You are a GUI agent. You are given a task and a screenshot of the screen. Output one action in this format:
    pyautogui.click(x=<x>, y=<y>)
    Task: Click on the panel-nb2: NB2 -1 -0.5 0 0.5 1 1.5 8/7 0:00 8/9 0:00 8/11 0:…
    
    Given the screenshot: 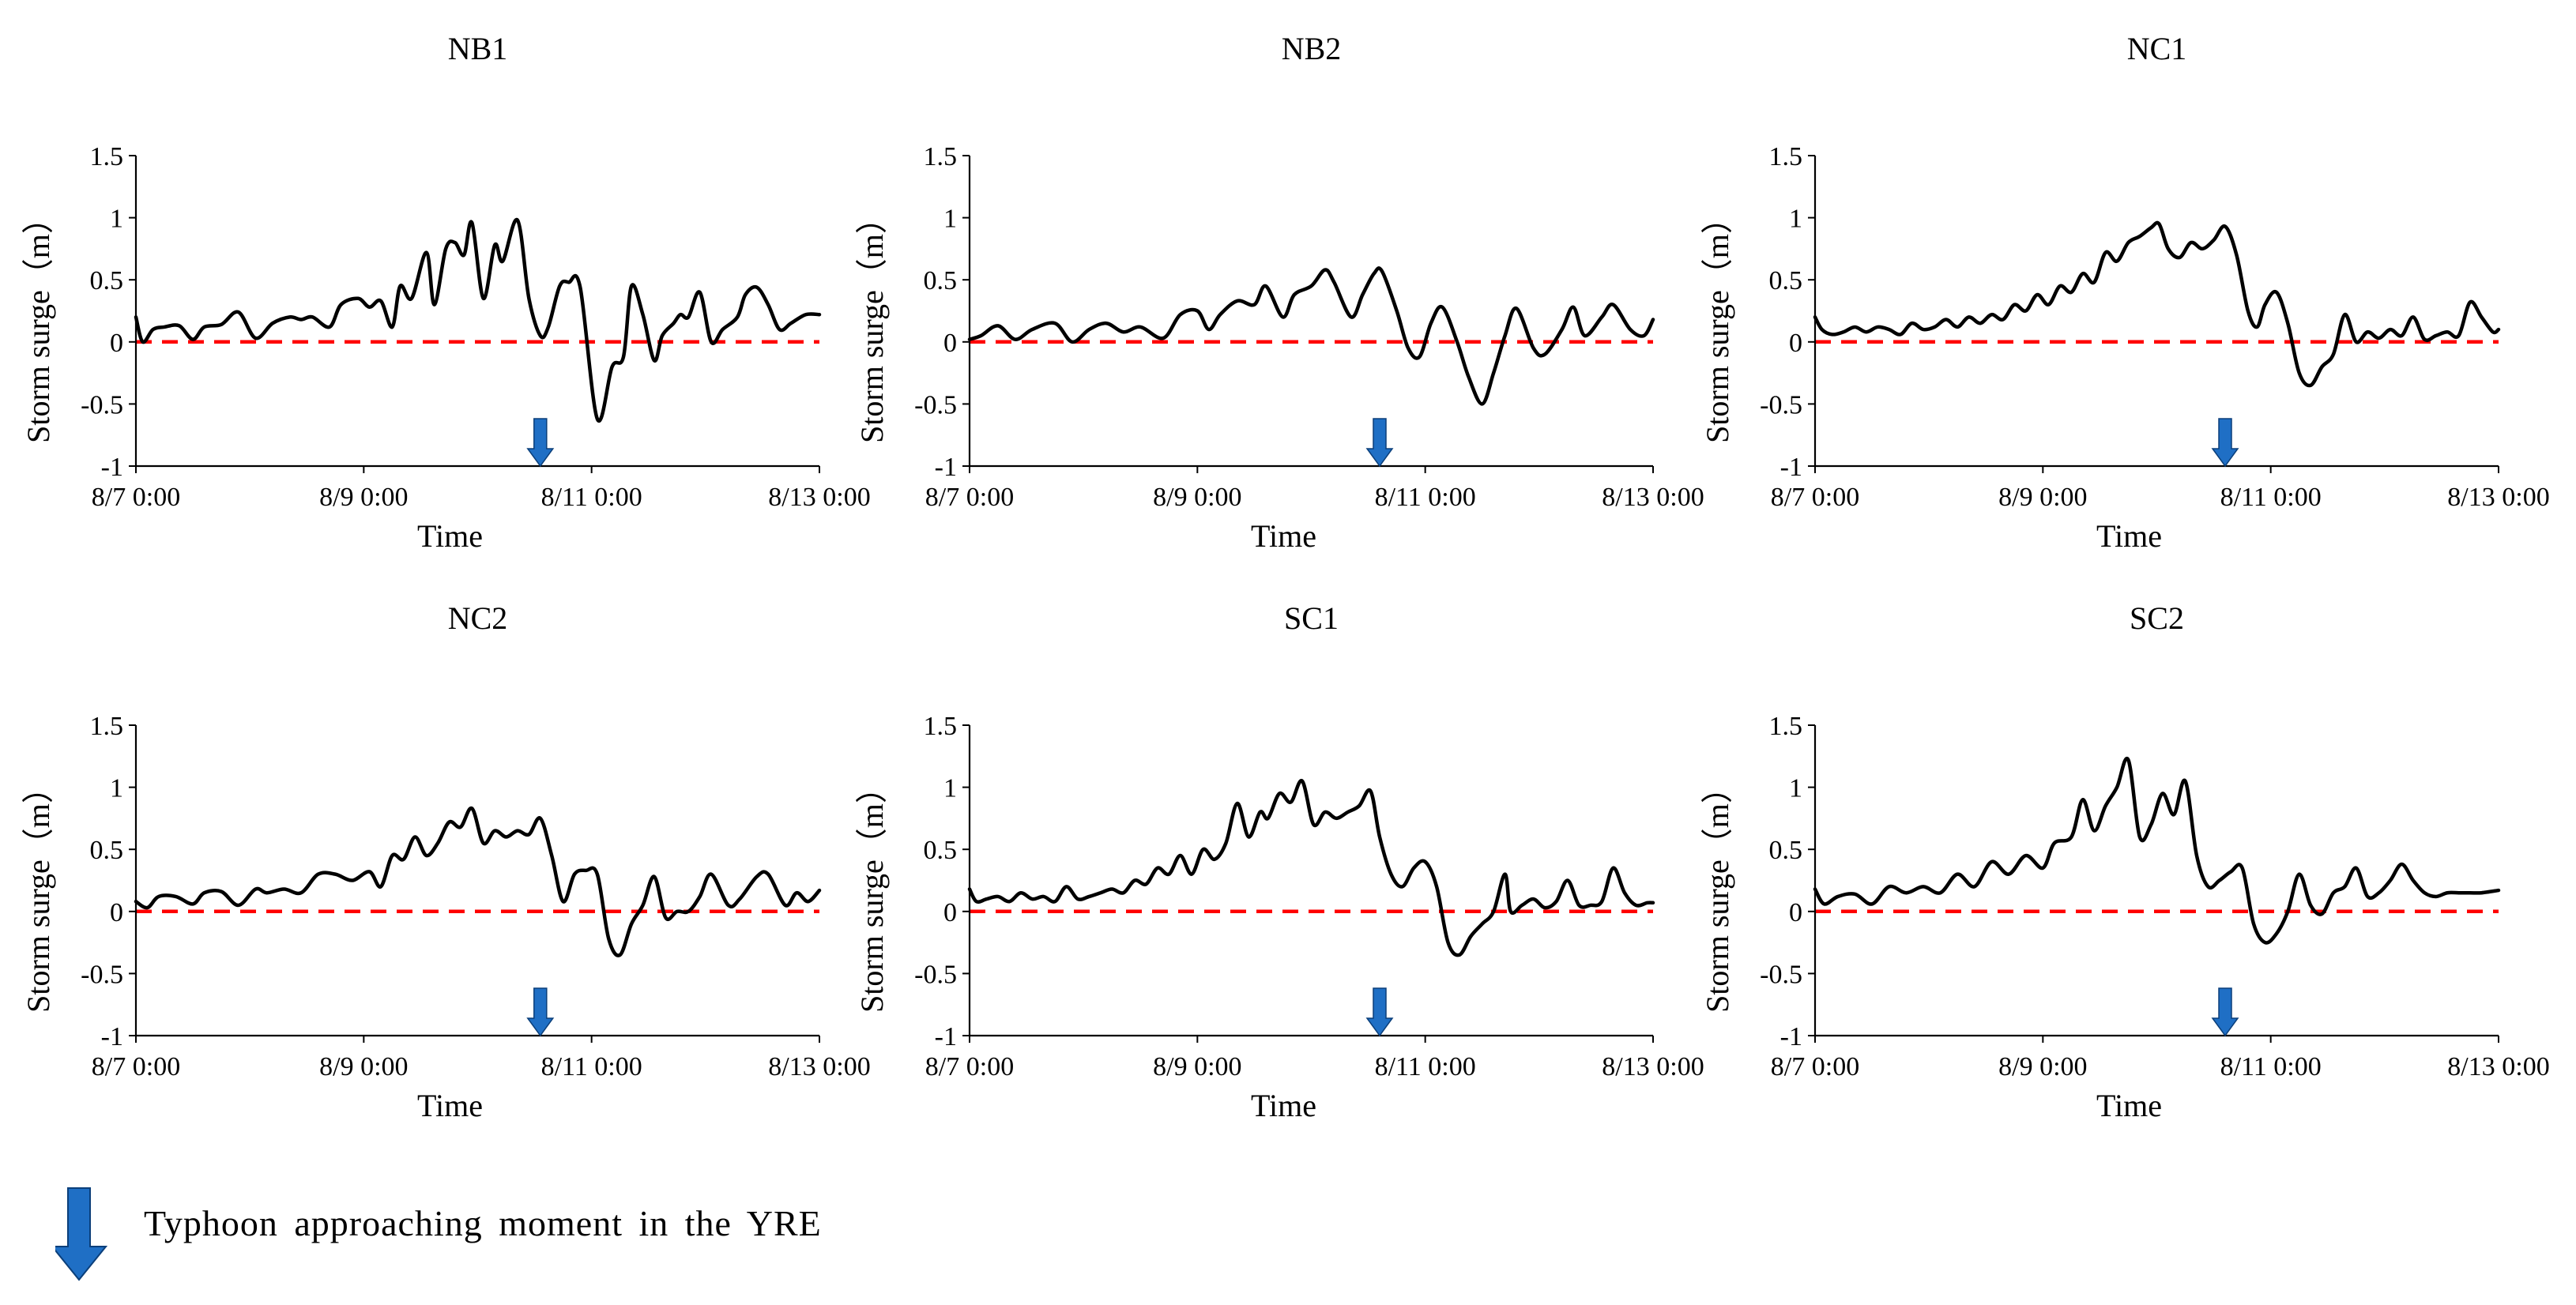 What is the action you would take?
    pyautogui.click(x=1279, y=292)
    